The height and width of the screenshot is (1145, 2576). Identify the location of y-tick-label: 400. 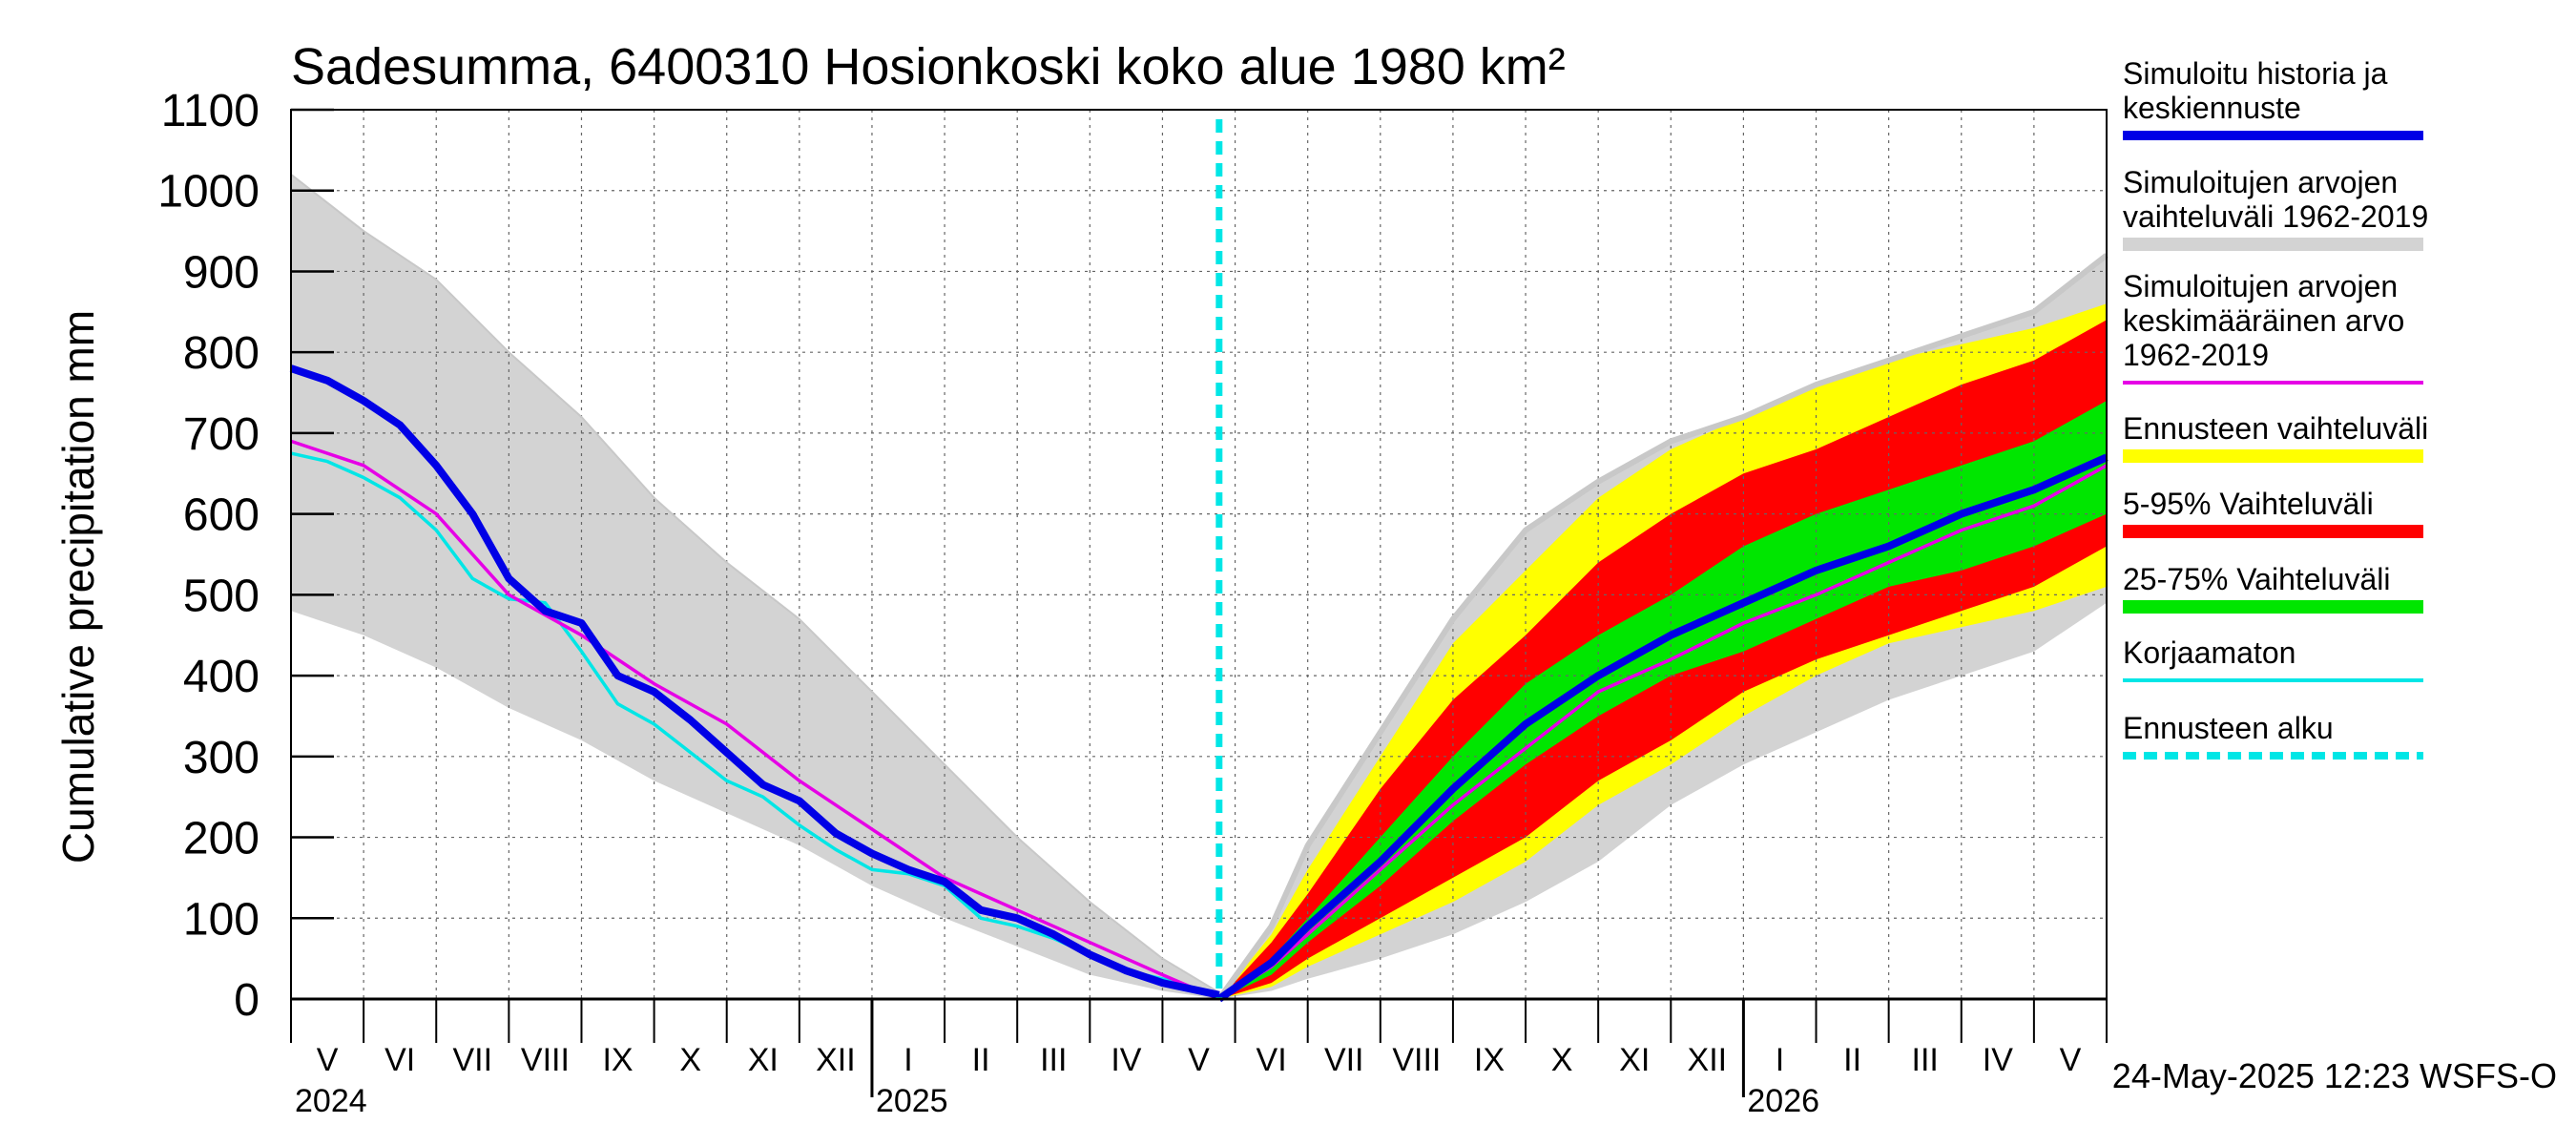
(221, 677).